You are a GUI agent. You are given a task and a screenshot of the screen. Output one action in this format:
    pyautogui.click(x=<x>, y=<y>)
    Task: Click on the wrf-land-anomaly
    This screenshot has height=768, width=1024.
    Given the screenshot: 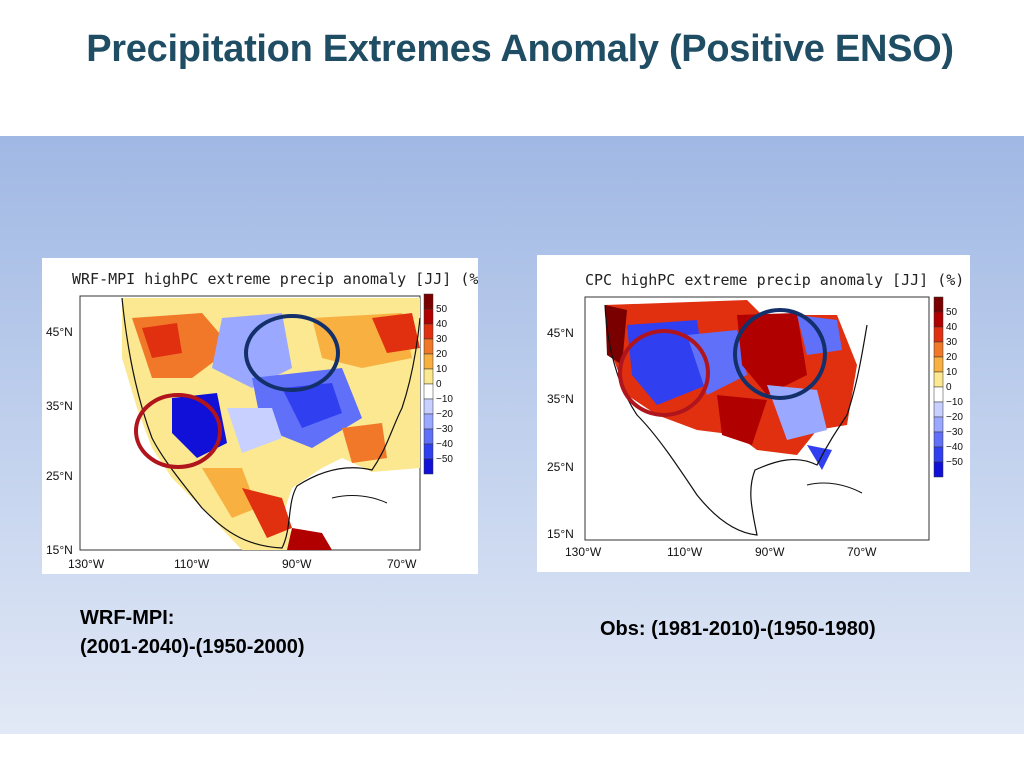 What is the action you would take?
    pyautogui.click(x=271, y=424)
    